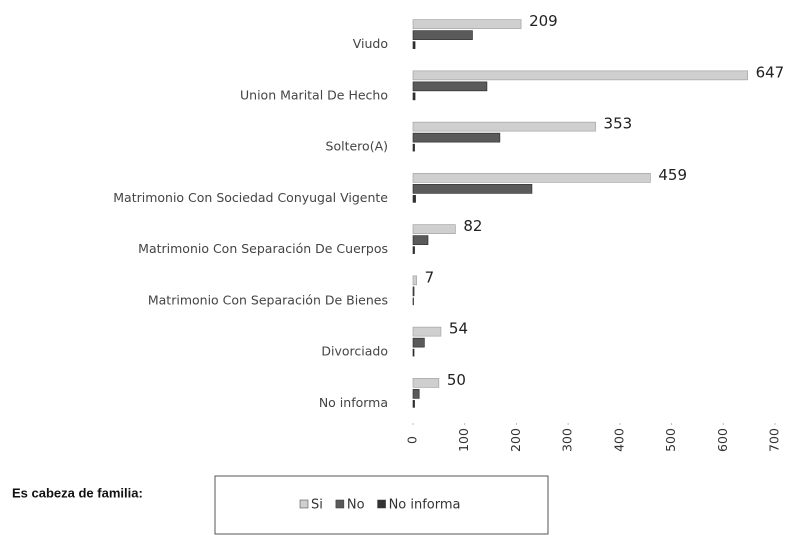 The width and height of the screenshot is (803, 535). Describe the element at coordinates (618, 124) in the screenshot. I see `data-label: 353` at that location.